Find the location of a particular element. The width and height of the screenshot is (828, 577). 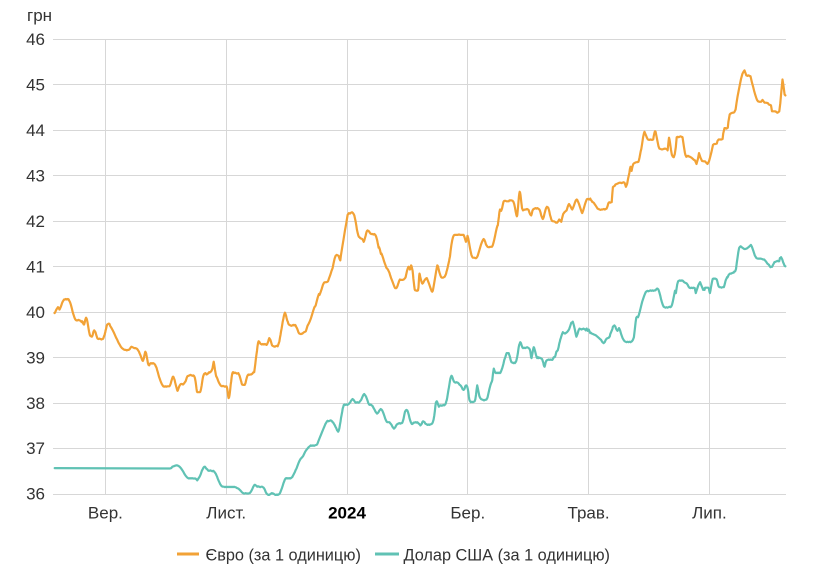

svg-text: Долар США (за 1 одиницю) is located at coordinates (507, 556).